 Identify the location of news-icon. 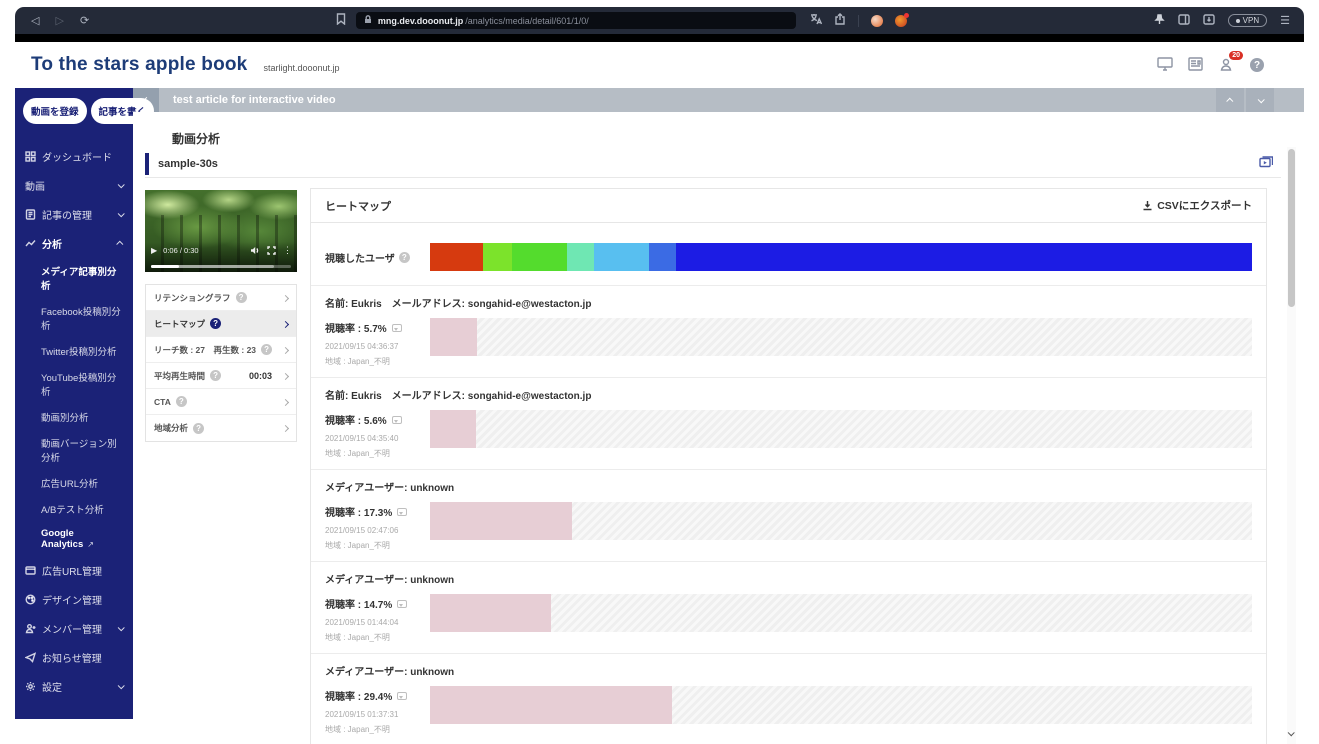
(1196, 65).